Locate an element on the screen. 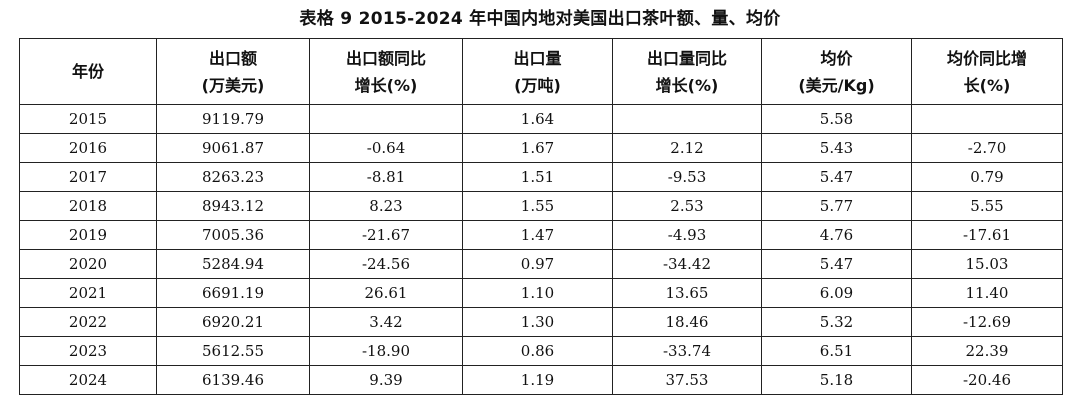  table-cell: 6920.21 is located at coordinates (233, 322).